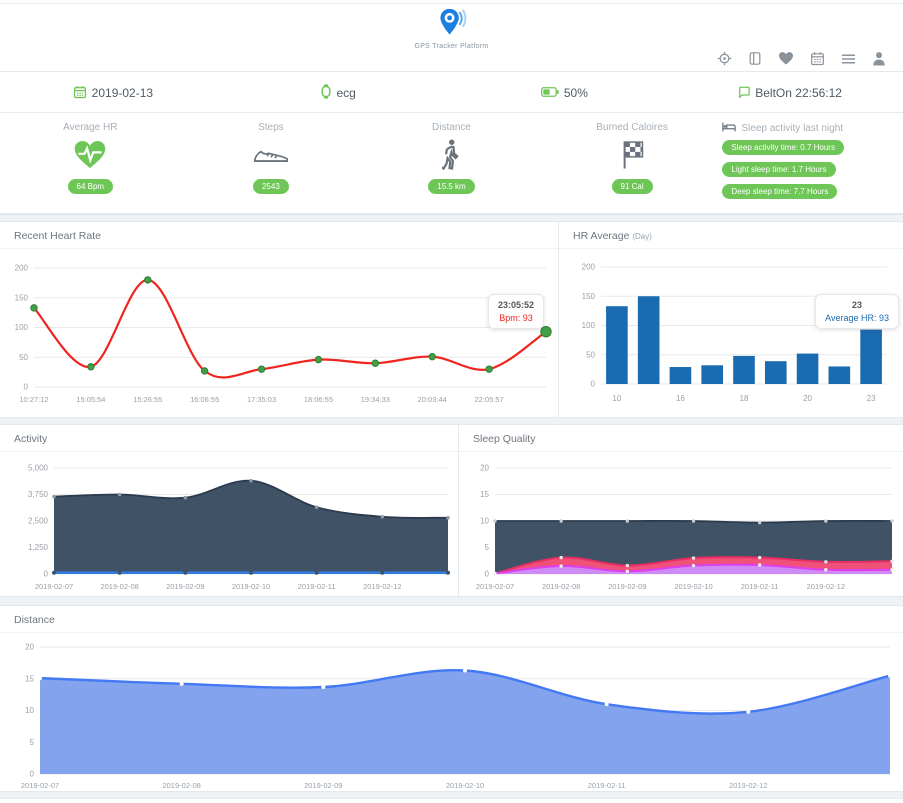 The height and width of the screenshot is (803, 903). I want to click on bed-icon, so click(729, 128).